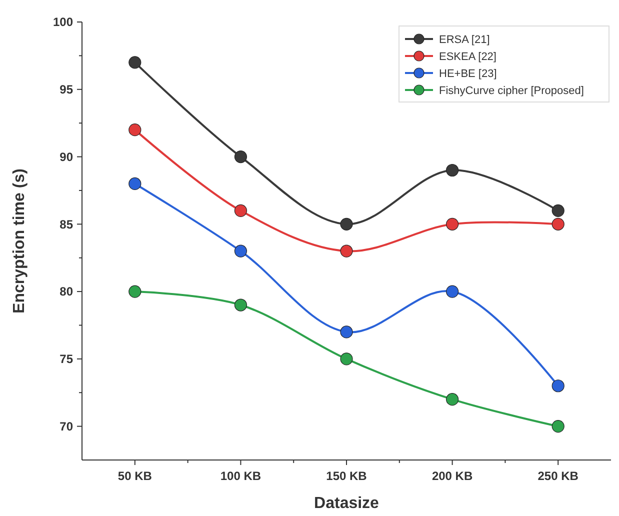 The height and width of the screenshot is (516, 619). I want to click on legend-label: HE+BE [23], so click(468, 74).